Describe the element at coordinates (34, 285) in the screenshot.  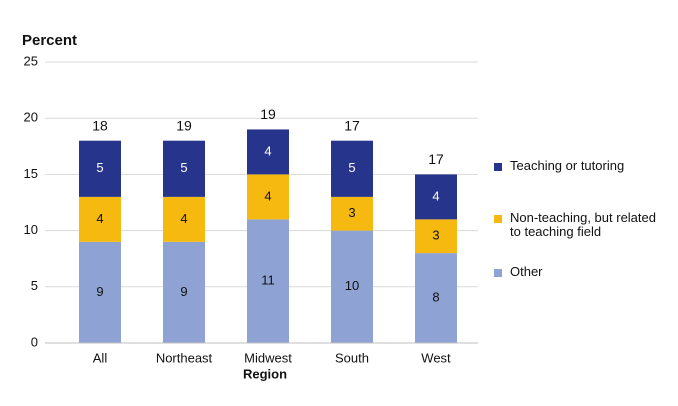
I see `y-tick-label: 5` at that location.